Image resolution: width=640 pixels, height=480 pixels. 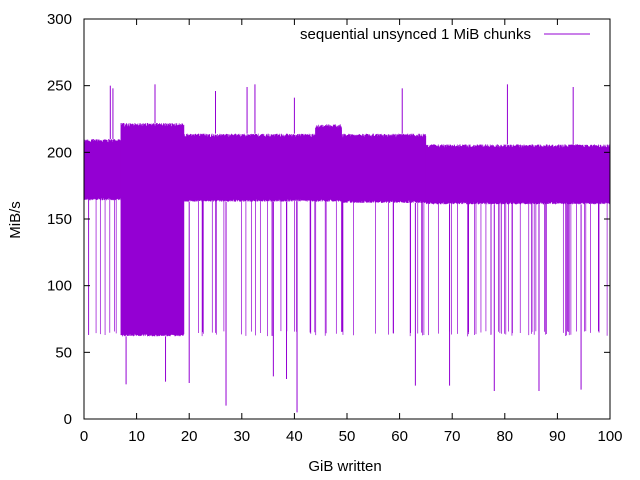 What do you see at coordinates (399, 436) in the screenshot?
I see `x-tick-label-6: 60` at bounding box center [399, 436].